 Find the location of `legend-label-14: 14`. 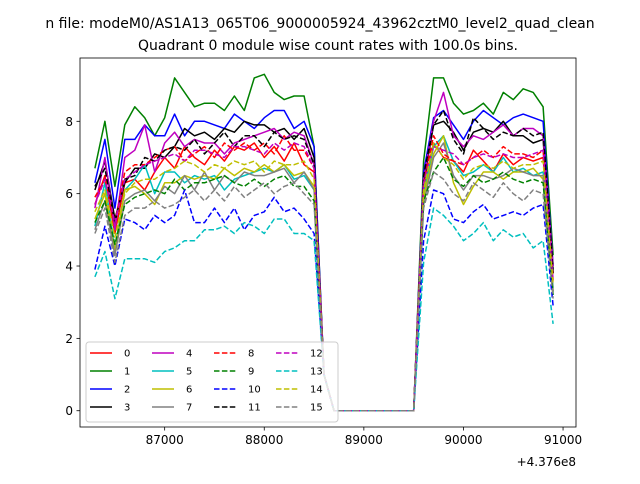

legend-label-14: 14 is located at coordinates (316, 390).